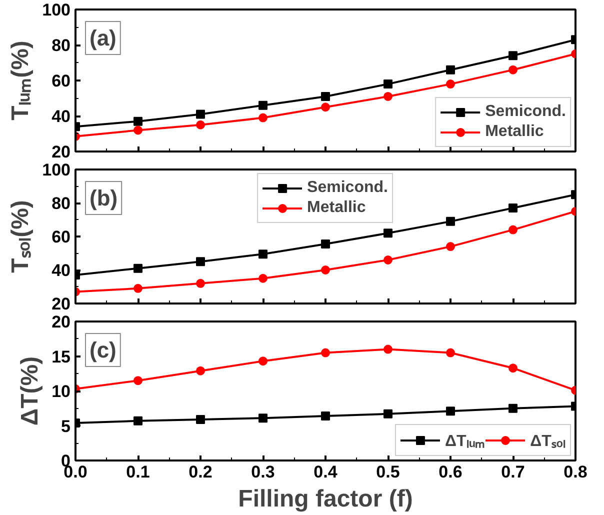 This screenshot has height=515, width=604. Describe the element at coordinates (104, 198) in the screenshot. I see `annotation: (b)` at that location.